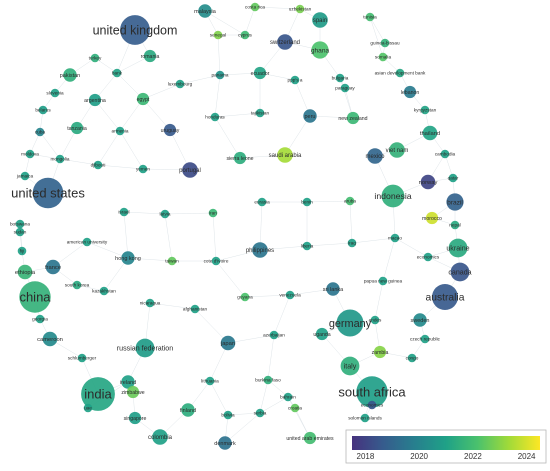 This screenshot has height=471, width=550. I want to click on node-uae, so click(88, 408).